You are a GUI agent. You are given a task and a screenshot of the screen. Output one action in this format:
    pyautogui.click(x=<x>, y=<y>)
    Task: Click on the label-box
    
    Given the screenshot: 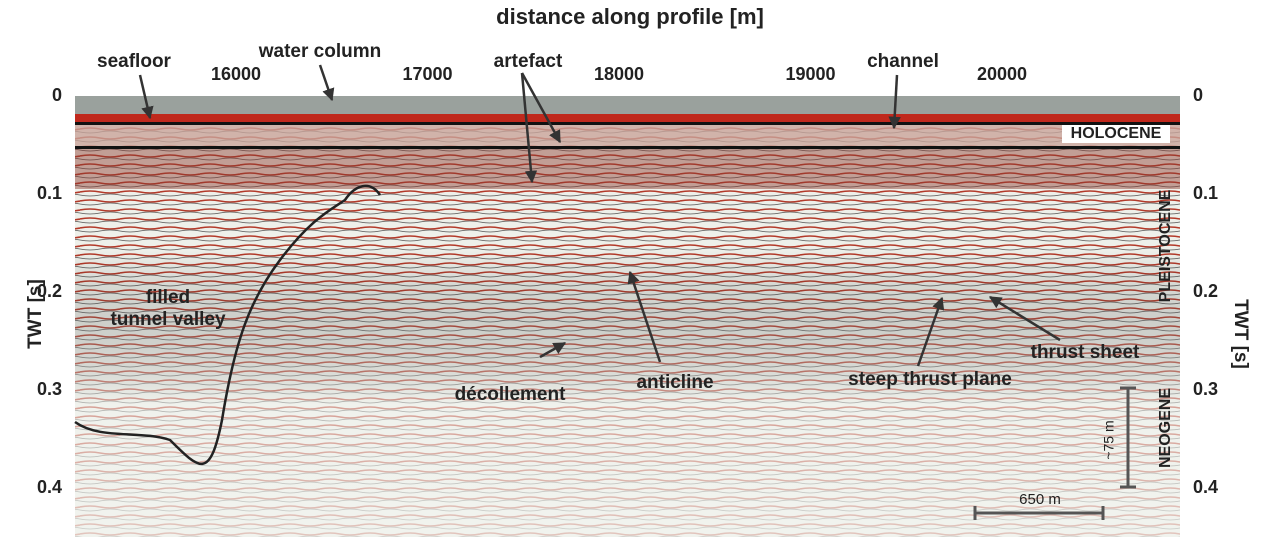 What is the action you would take?
    pyautogui.click(x=1116, y=134)
    